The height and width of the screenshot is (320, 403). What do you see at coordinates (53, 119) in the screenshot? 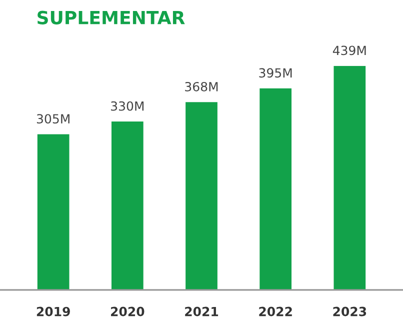
I see `data-label: 305M` at bounding box center [53, 119].